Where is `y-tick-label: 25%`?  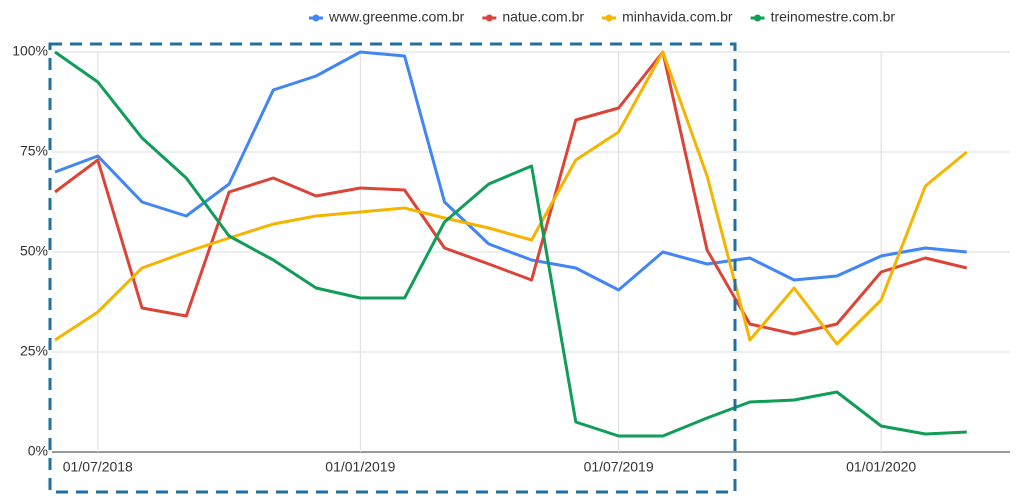
y-tick-label: 25% is located at coordinates (34, 351).